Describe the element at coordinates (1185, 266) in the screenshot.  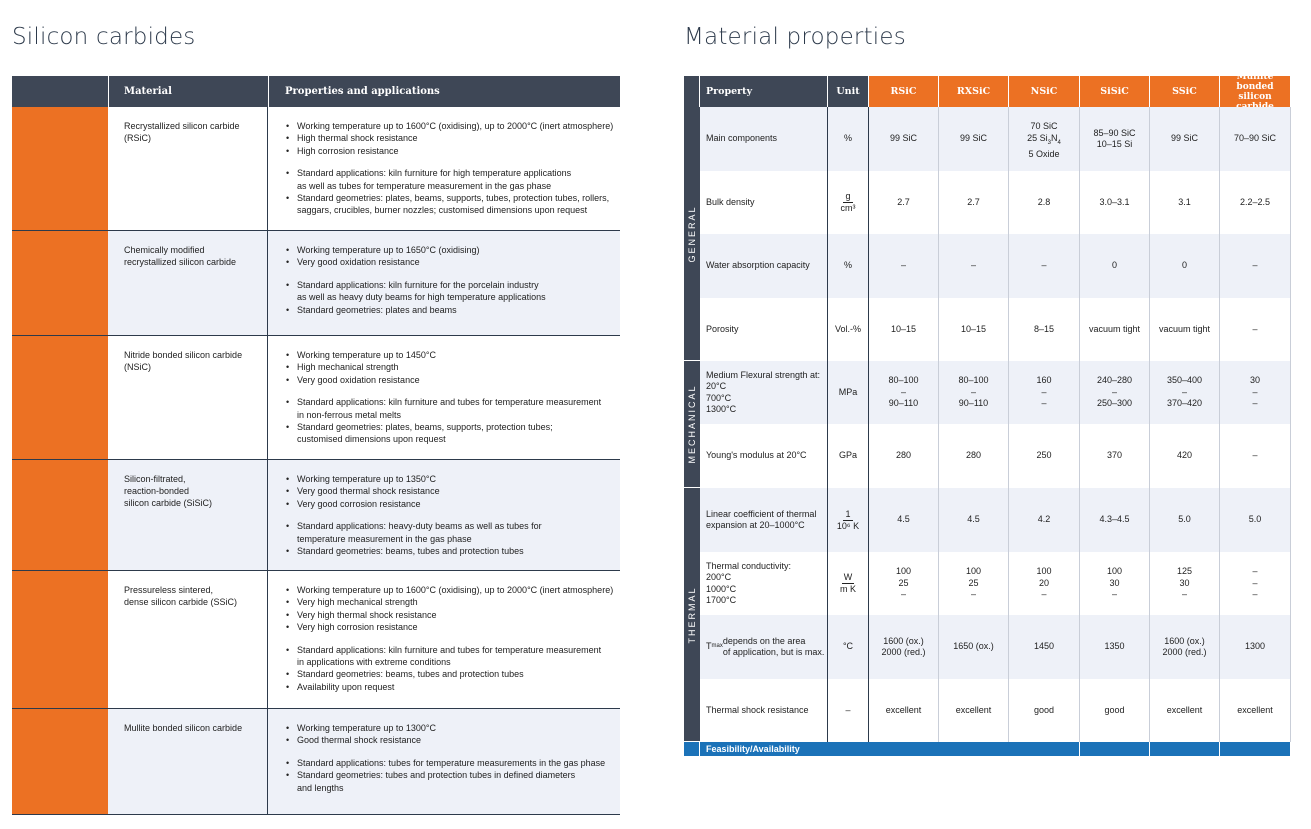
I see `value-cell: 0` at that location.